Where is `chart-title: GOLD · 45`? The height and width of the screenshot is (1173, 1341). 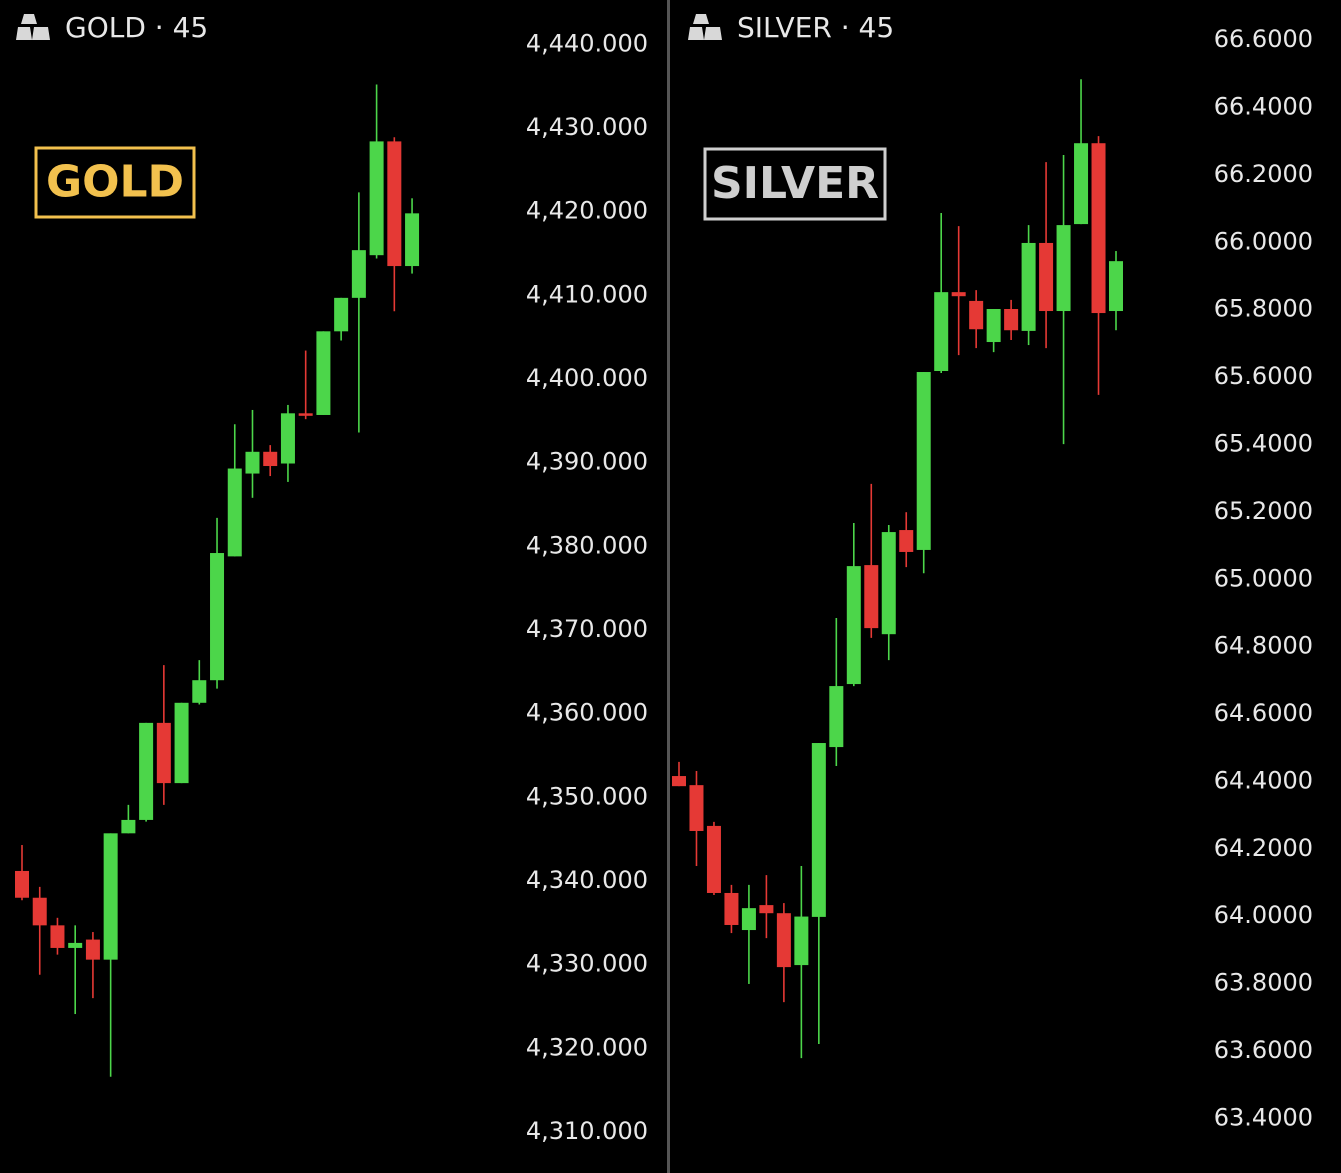 chart-title: GOLD · 45 is located at coordinates (136, 27).